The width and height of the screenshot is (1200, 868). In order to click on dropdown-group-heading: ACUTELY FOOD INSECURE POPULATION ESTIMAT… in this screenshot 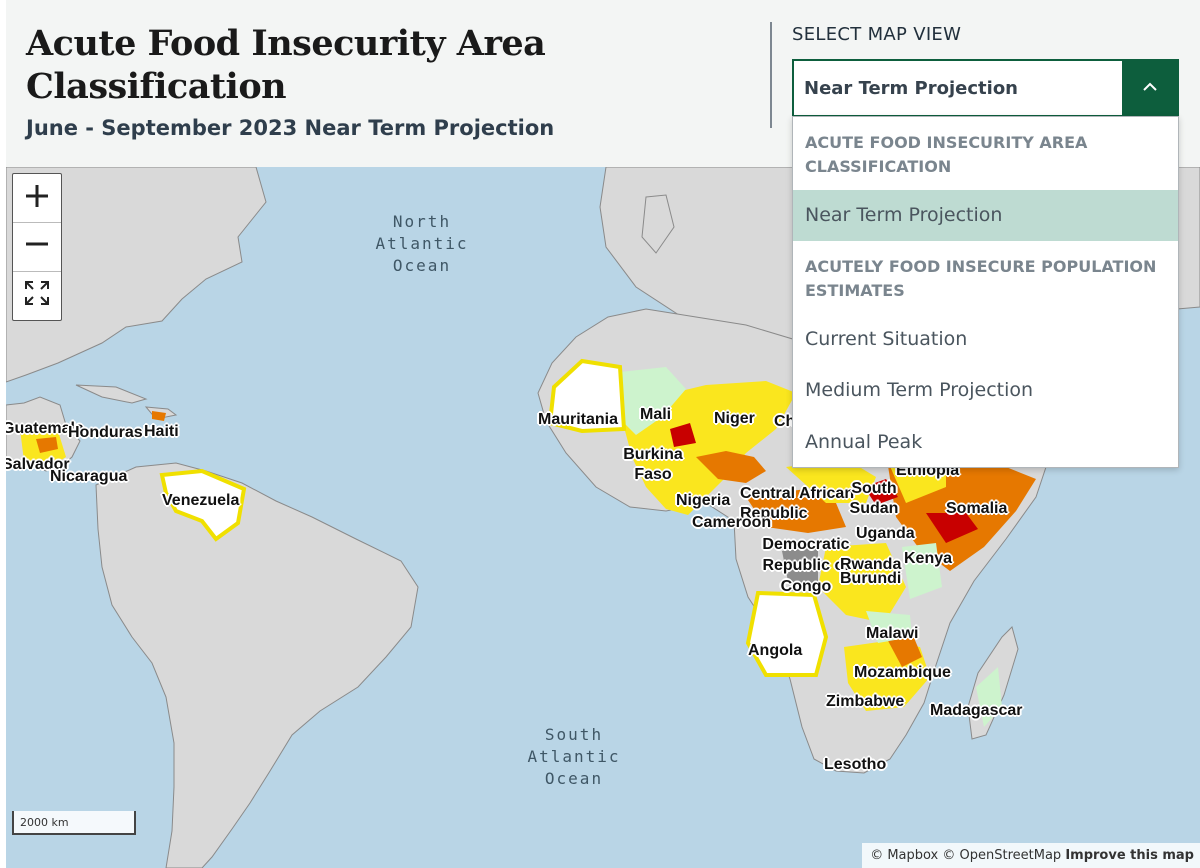, I will do `click(981, 278)`.